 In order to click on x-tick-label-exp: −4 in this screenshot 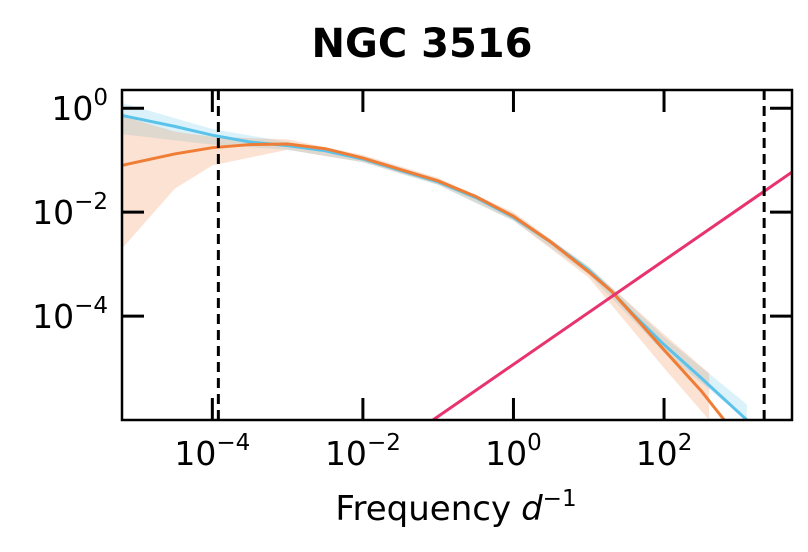, I will do `click(233, 443)`.